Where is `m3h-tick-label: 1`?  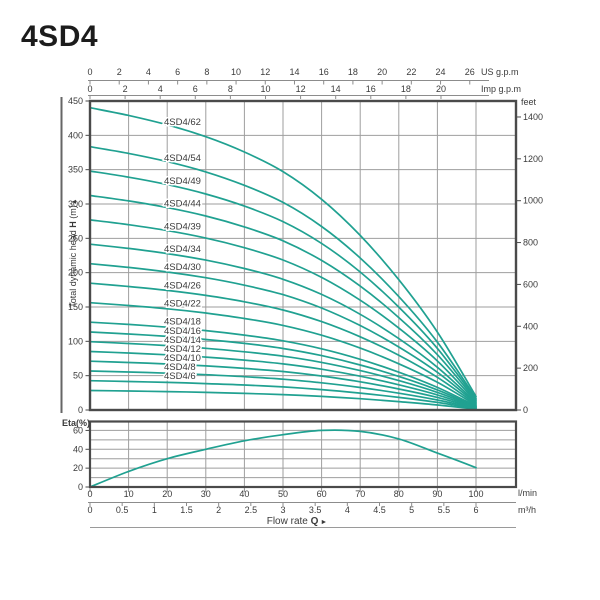 m3h-tick-label: 1 is located at coordinates (154, 510).